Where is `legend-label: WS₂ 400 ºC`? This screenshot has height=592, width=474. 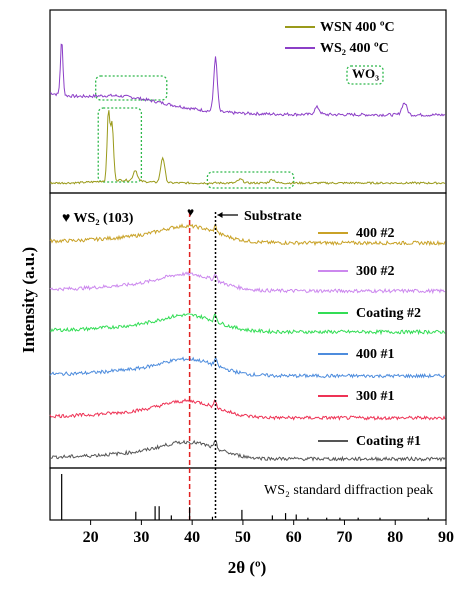 legend-label: WS₂ 400 ºC is located at coordinates (354, 48).